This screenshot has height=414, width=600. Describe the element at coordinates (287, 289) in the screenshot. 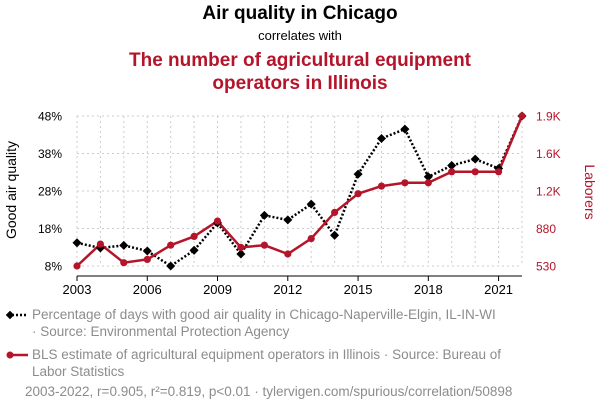

I see `x-tick-label: 2012` at that location.